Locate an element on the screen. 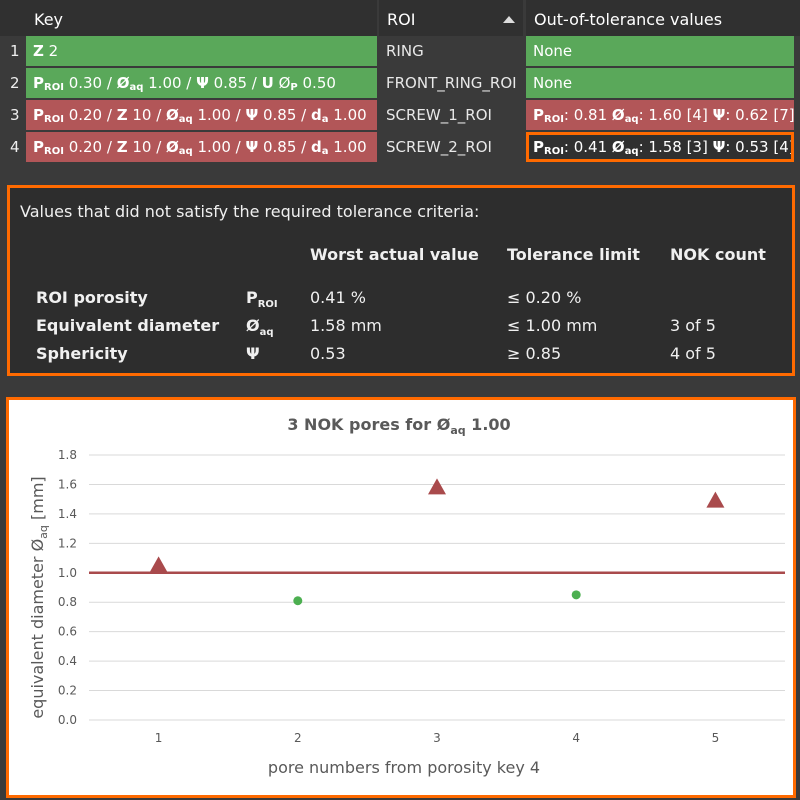 This screenshot has height=800, width=800. column-header-roi-label: ROI is located at coordinates (401, 19).